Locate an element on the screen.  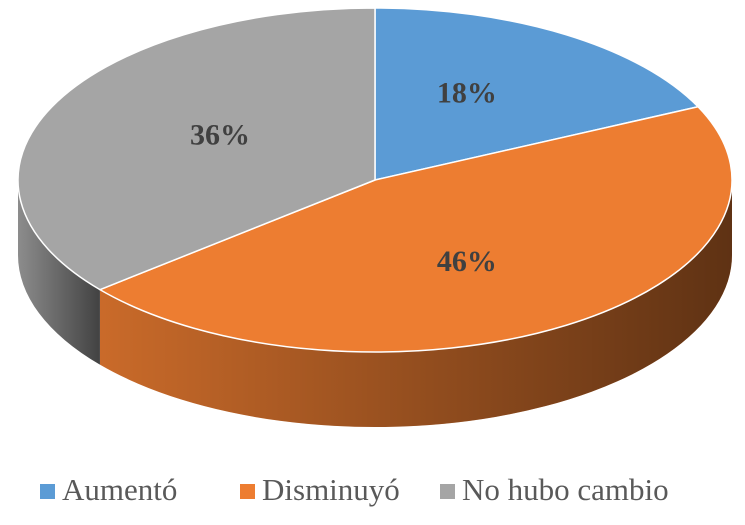
legend-label: No hubo cambio is located at coordinates (565, 489).